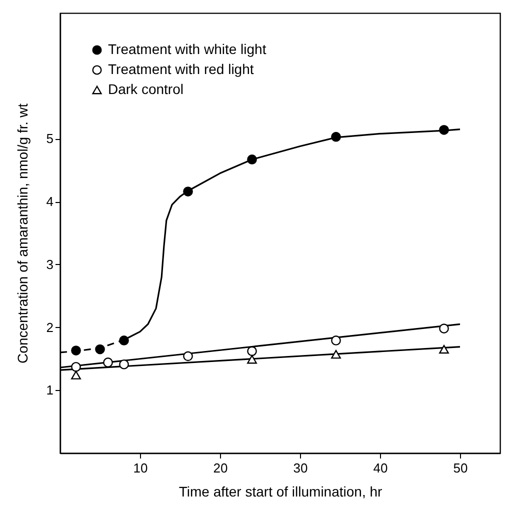  I want to click on y-tick-label: 1, so click(50, 390).